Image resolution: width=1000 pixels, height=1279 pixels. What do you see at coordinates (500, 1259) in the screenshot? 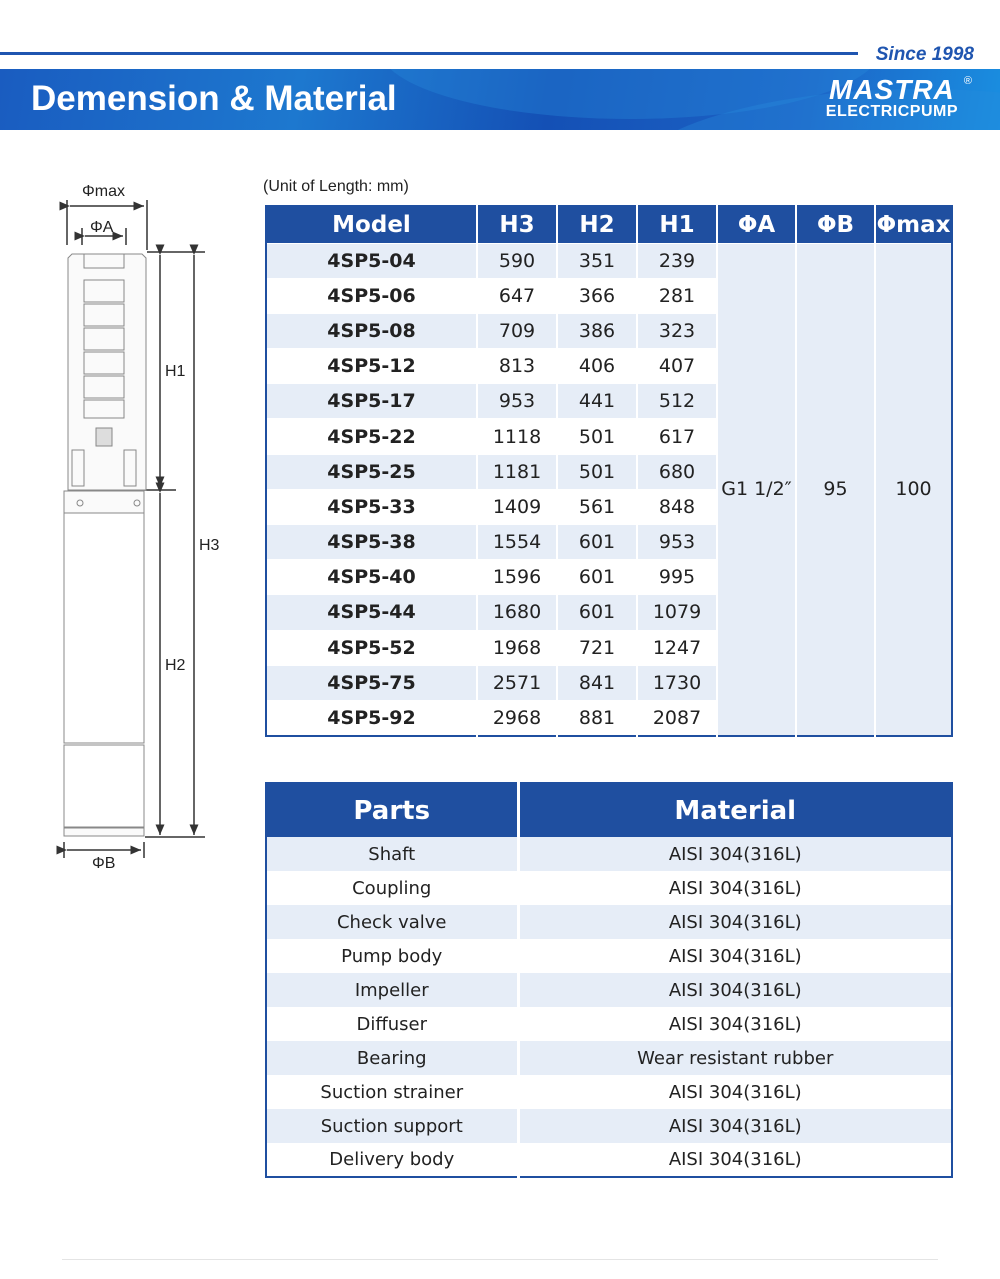
I see `footer-divider` at bounding box center [500, 1259].